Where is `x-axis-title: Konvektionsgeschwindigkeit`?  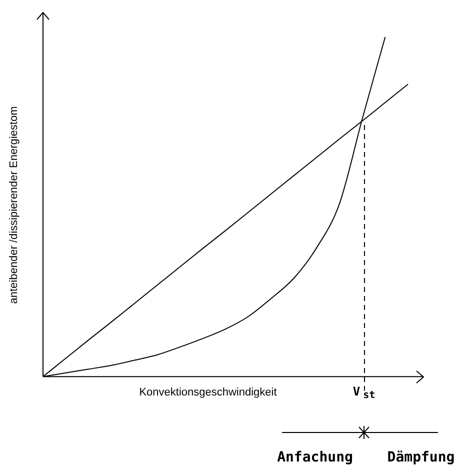 x-axis-title: Konvektionsgeschwindigkeit is located at coordinates (208, 392).